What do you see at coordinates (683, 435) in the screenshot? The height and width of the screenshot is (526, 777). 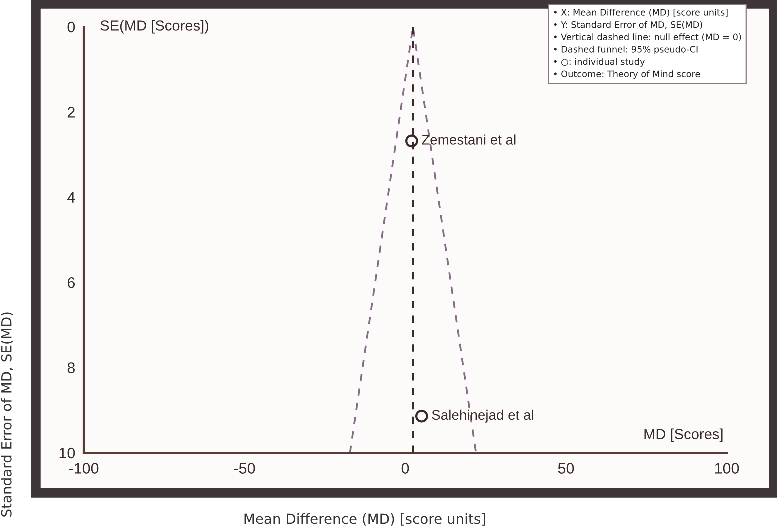 I see `annotation: MD [Scores]` at bounding box center [683, 435].